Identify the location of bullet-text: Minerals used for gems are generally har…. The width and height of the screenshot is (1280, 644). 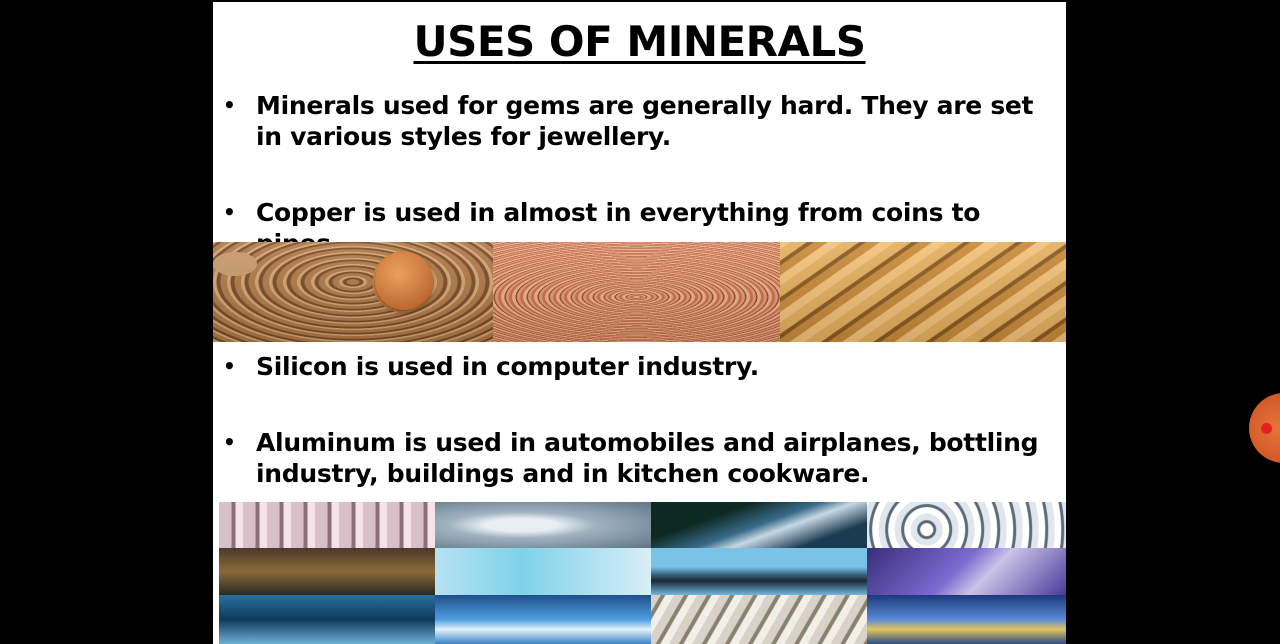
(645, 121).